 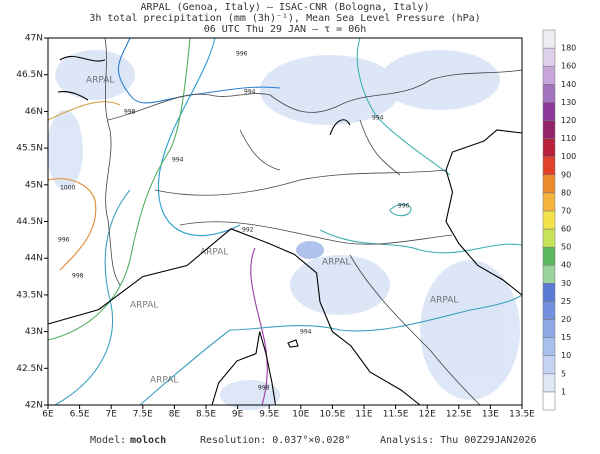 What do you see at coordinates (34, 332) in the screenshot?
I see `y-tick-label: 43N` at bounding box center [34, 332].